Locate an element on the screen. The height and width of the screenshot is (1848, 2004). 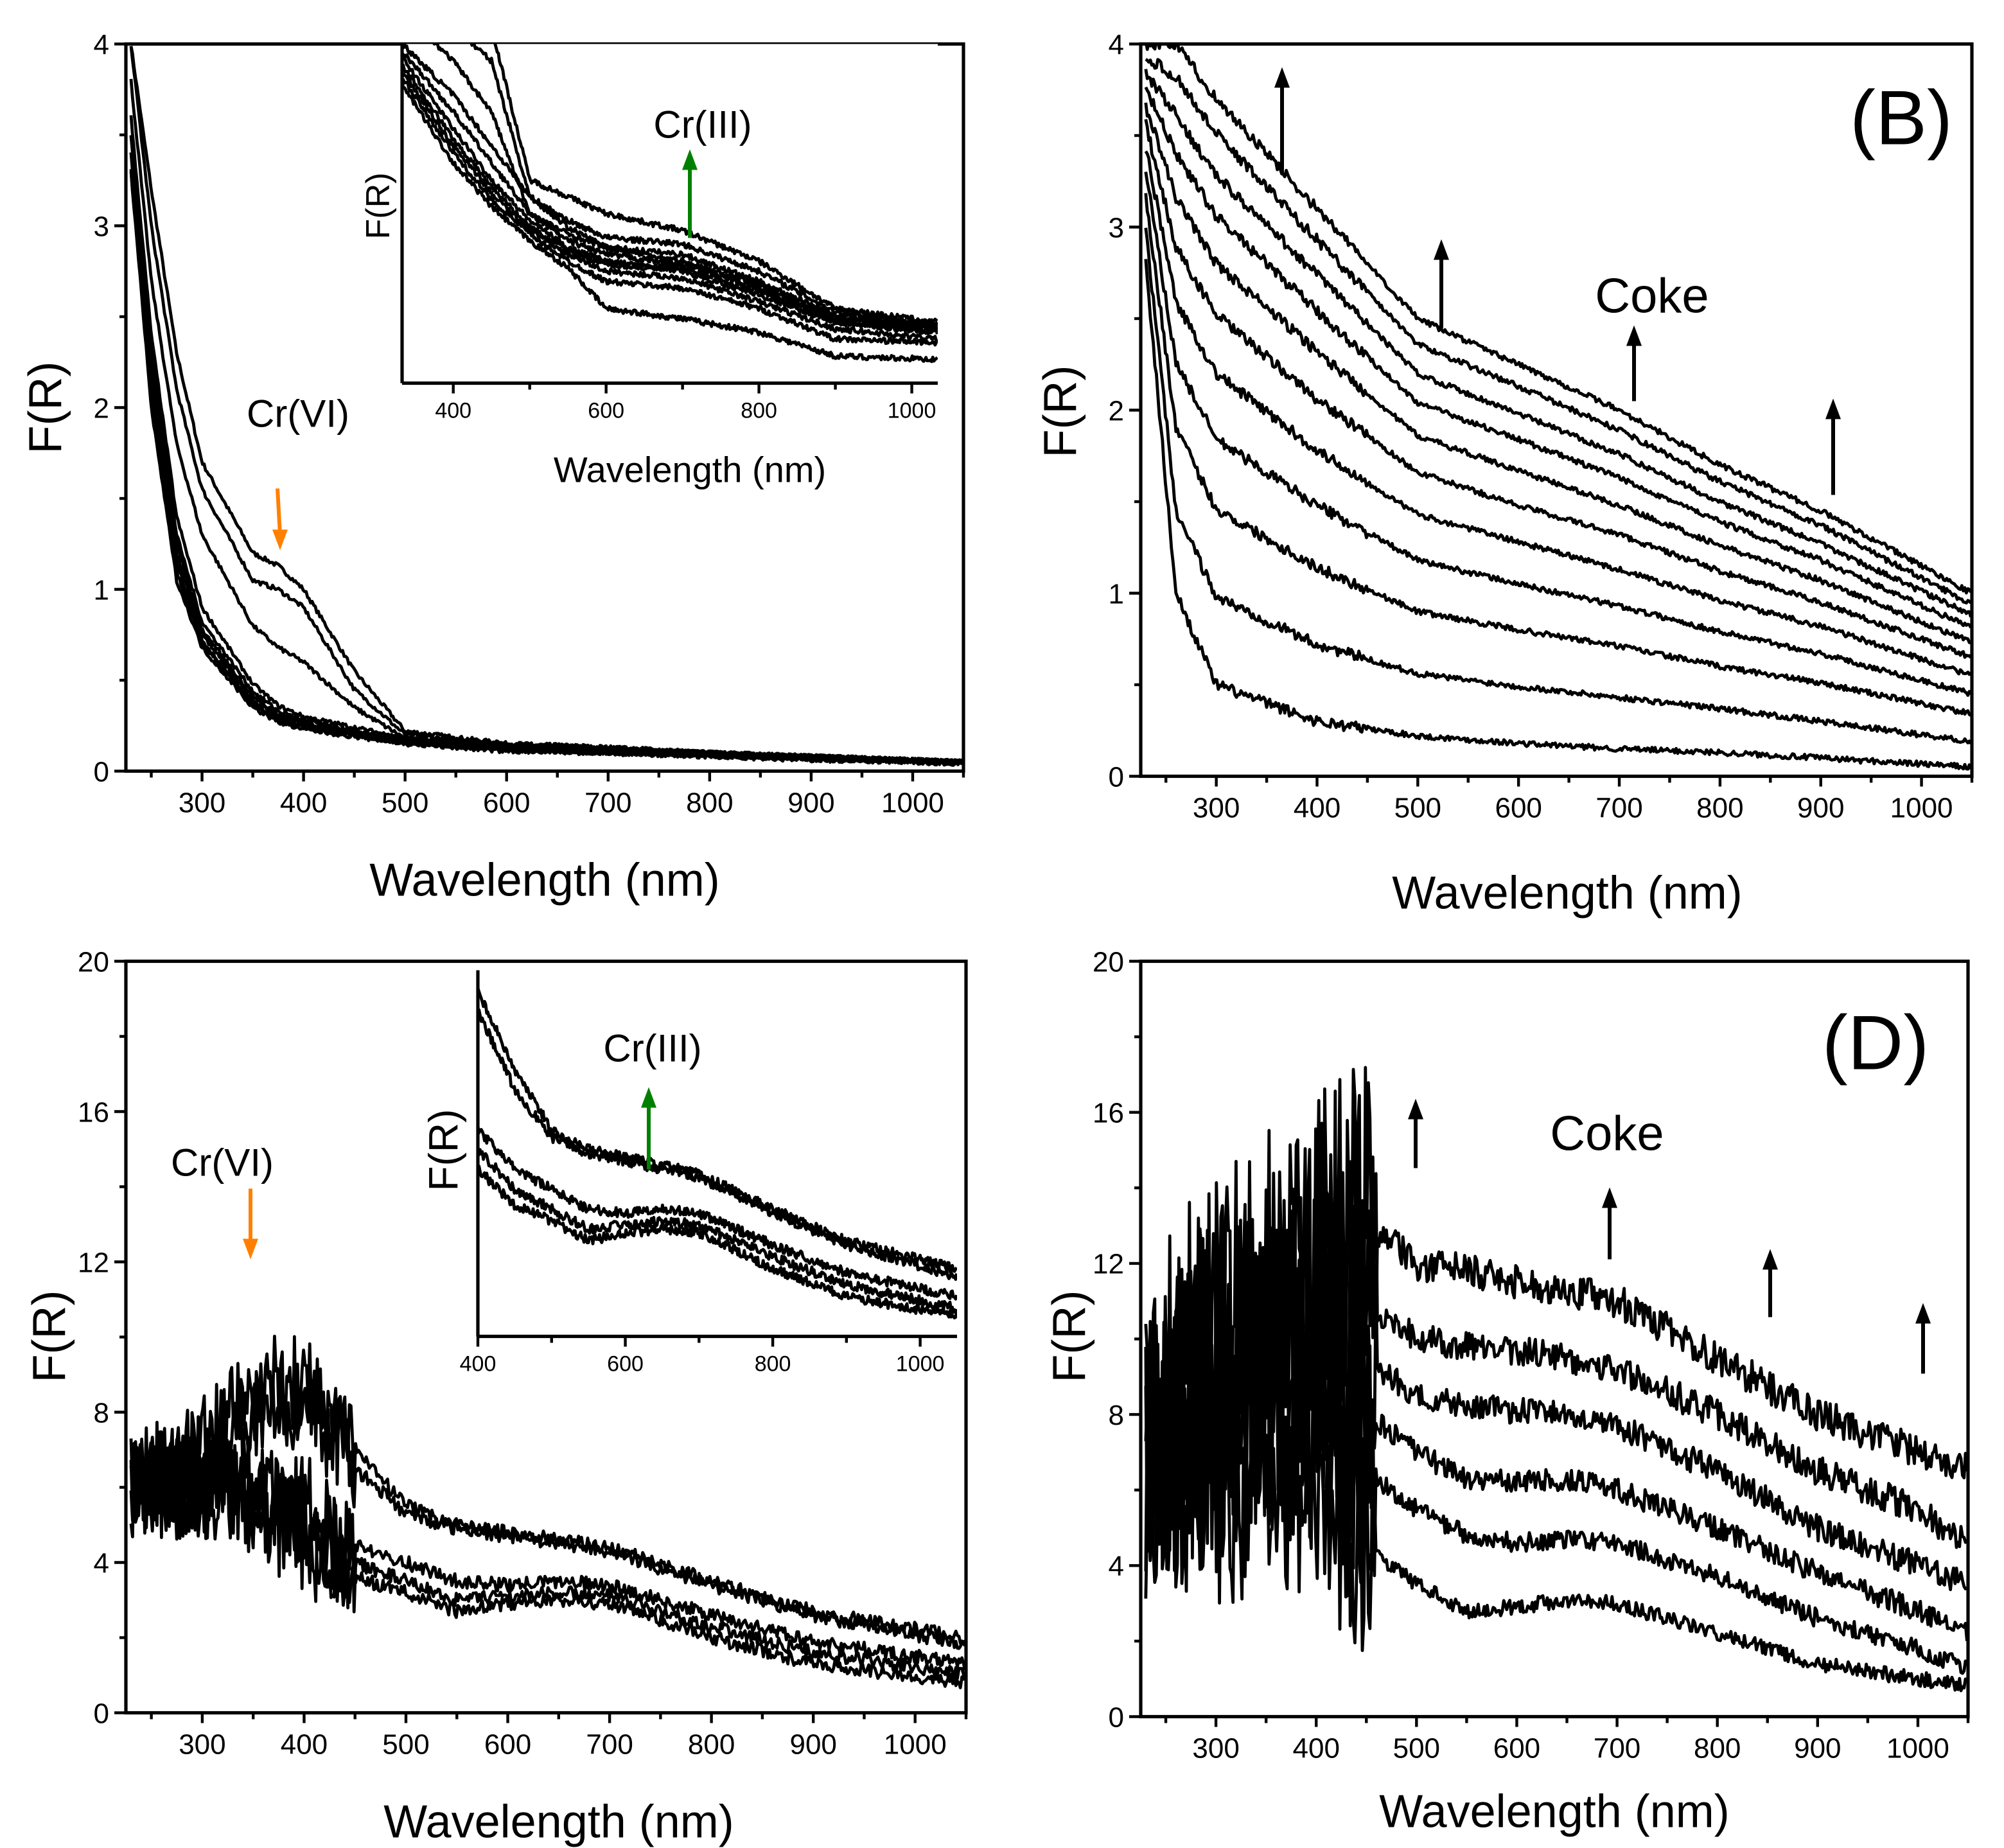
series-line-b1 is located at coordinates (1558, 515).